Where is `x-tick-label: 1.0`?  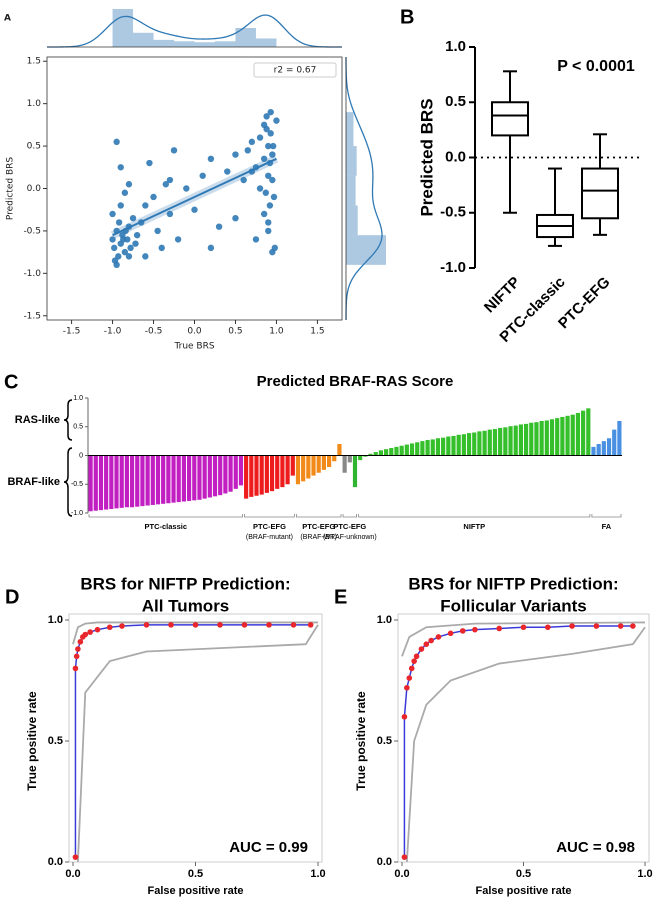
x-tick-label: 1.0 is located at coordinates (317, 874).